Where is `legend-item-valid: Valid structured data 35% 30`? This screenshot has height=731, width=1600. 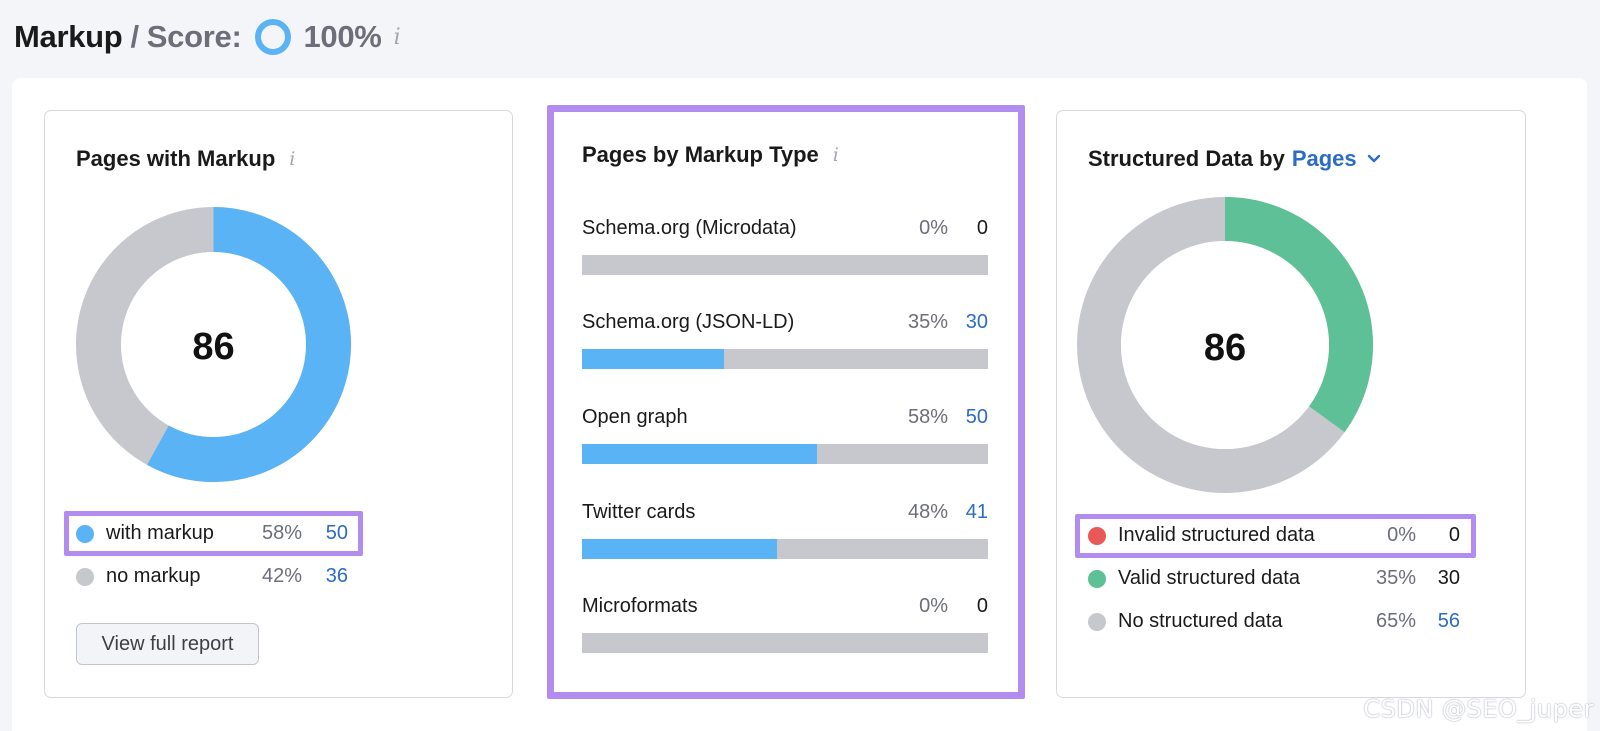 legend-item-valid: Valid structured data 35% 30 is located at coordinates (1278, 578).